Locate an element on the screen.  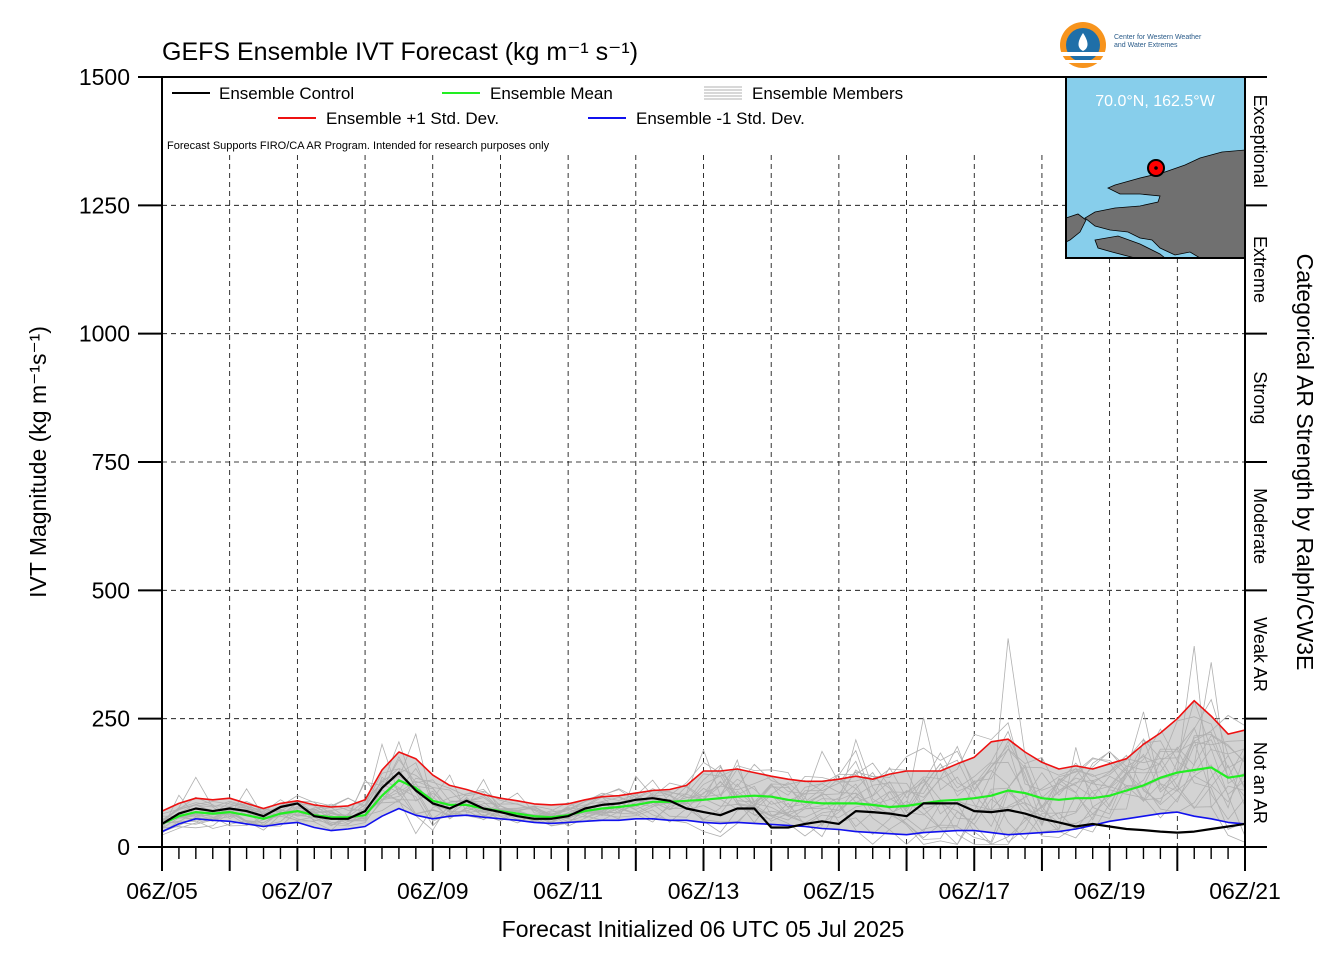
legend-plus-sd-label: Ensemble +1 Std. Dev. is located at coordinates (412, 118).